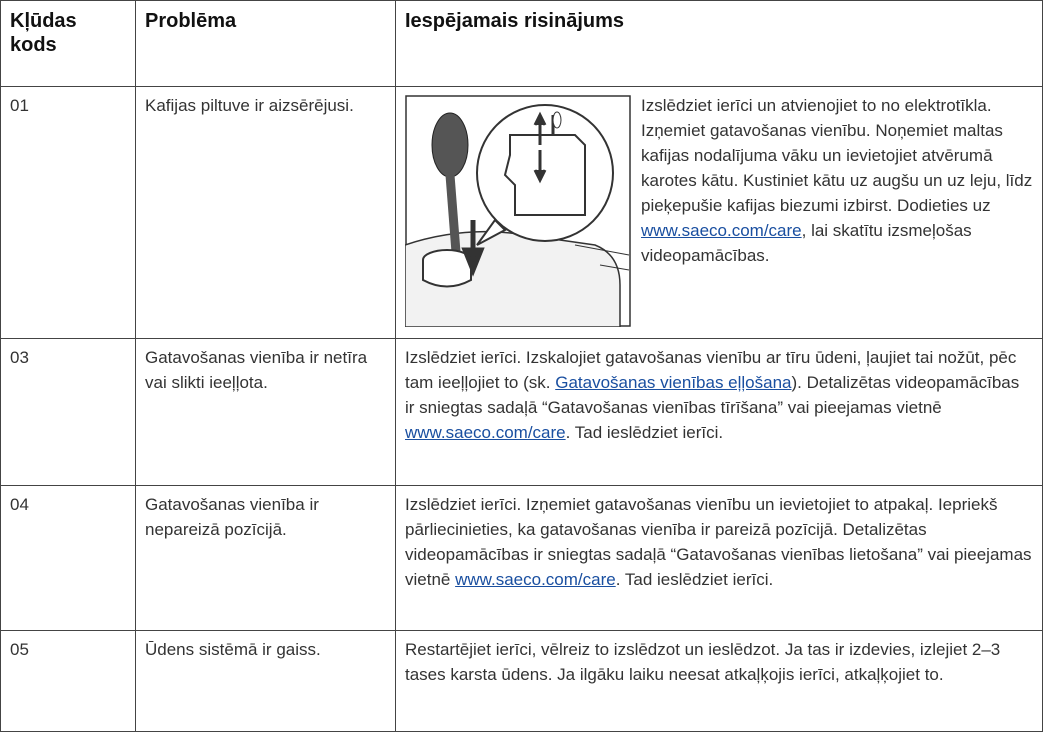 The image size is (1043, 733). I want to click on code-cell: 03, so click(68, 412).